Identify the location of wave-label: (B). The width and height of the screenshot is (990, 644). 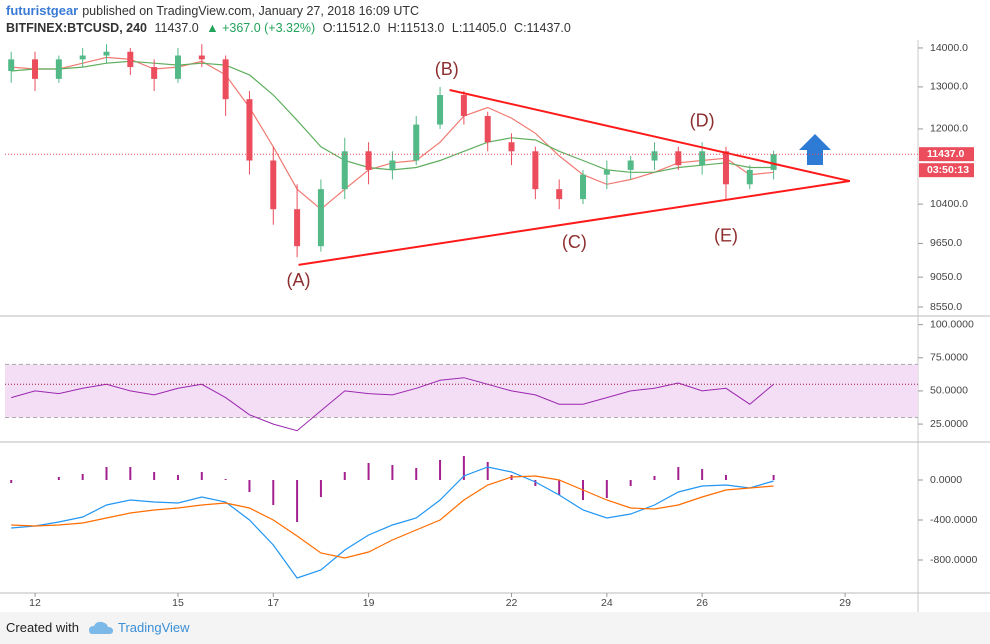
(447, 69).